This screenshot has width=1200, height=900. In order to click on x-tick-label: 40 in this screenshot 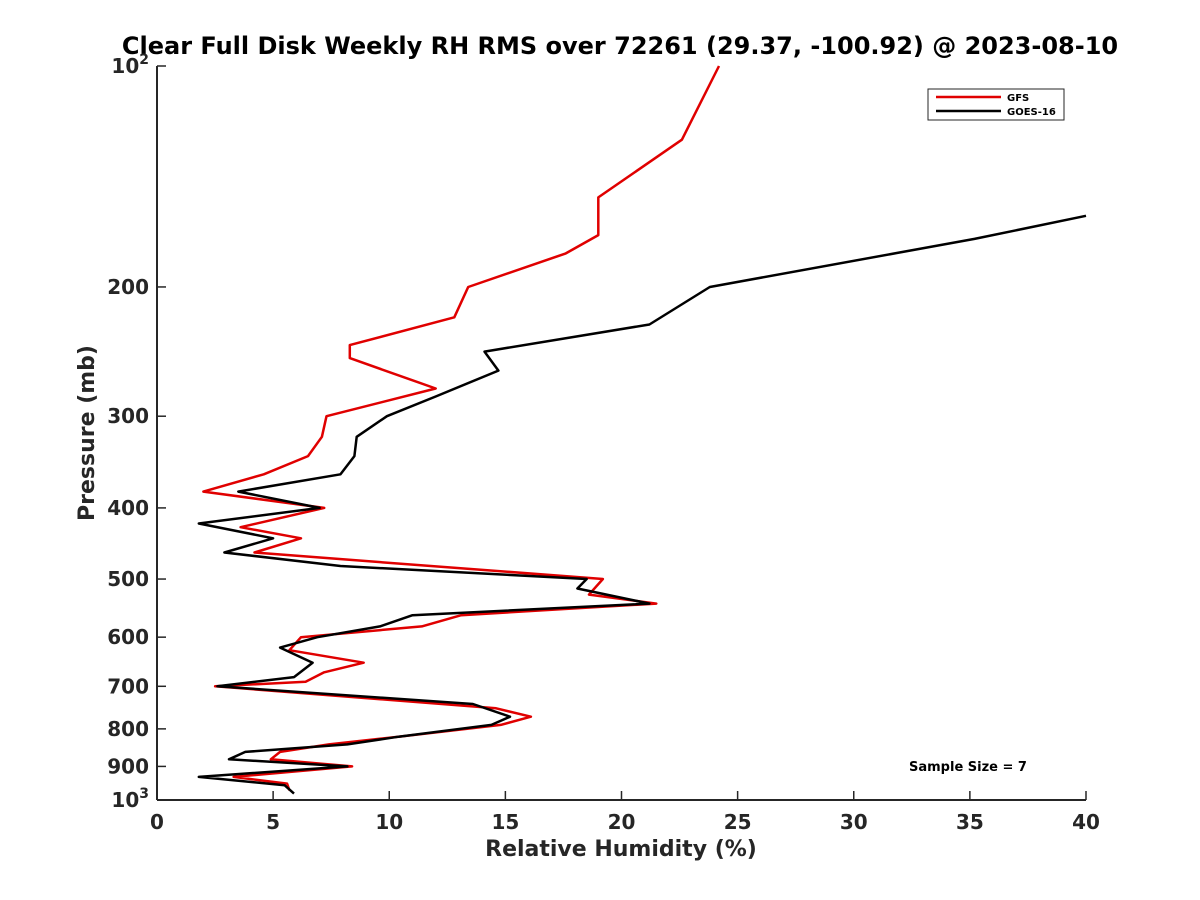, I will do `click(1086, 822)`.